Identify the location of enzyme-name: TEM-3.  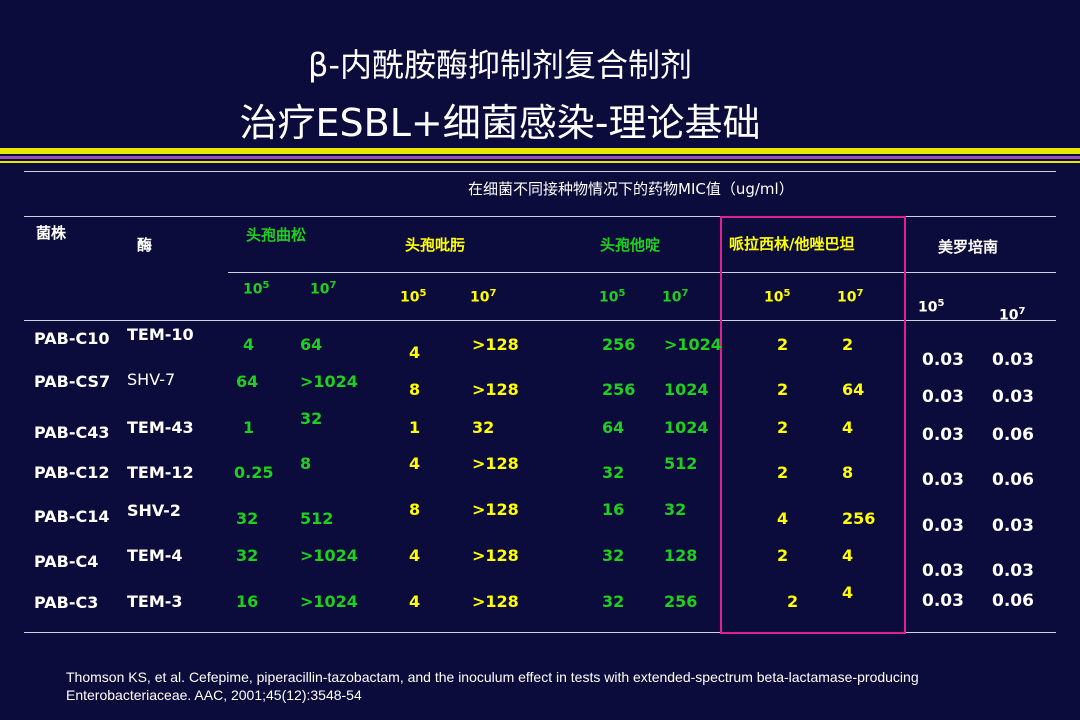
(155, 601).